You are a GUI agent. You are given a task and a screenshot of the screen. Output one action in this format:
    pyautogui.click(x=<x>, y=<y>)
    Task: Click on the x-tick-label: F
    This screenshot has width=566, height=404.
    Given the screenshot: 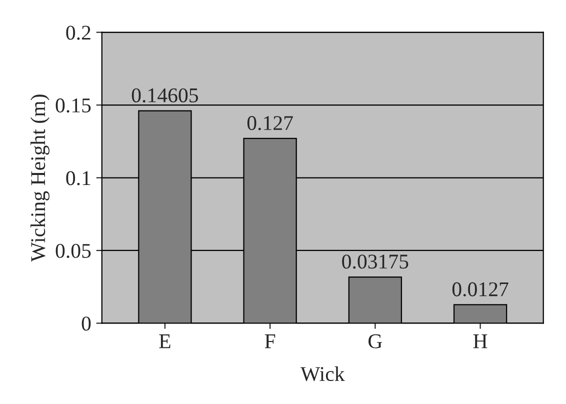 What is the action you would take?
    pyautogui.click(x=270, y=341)
    